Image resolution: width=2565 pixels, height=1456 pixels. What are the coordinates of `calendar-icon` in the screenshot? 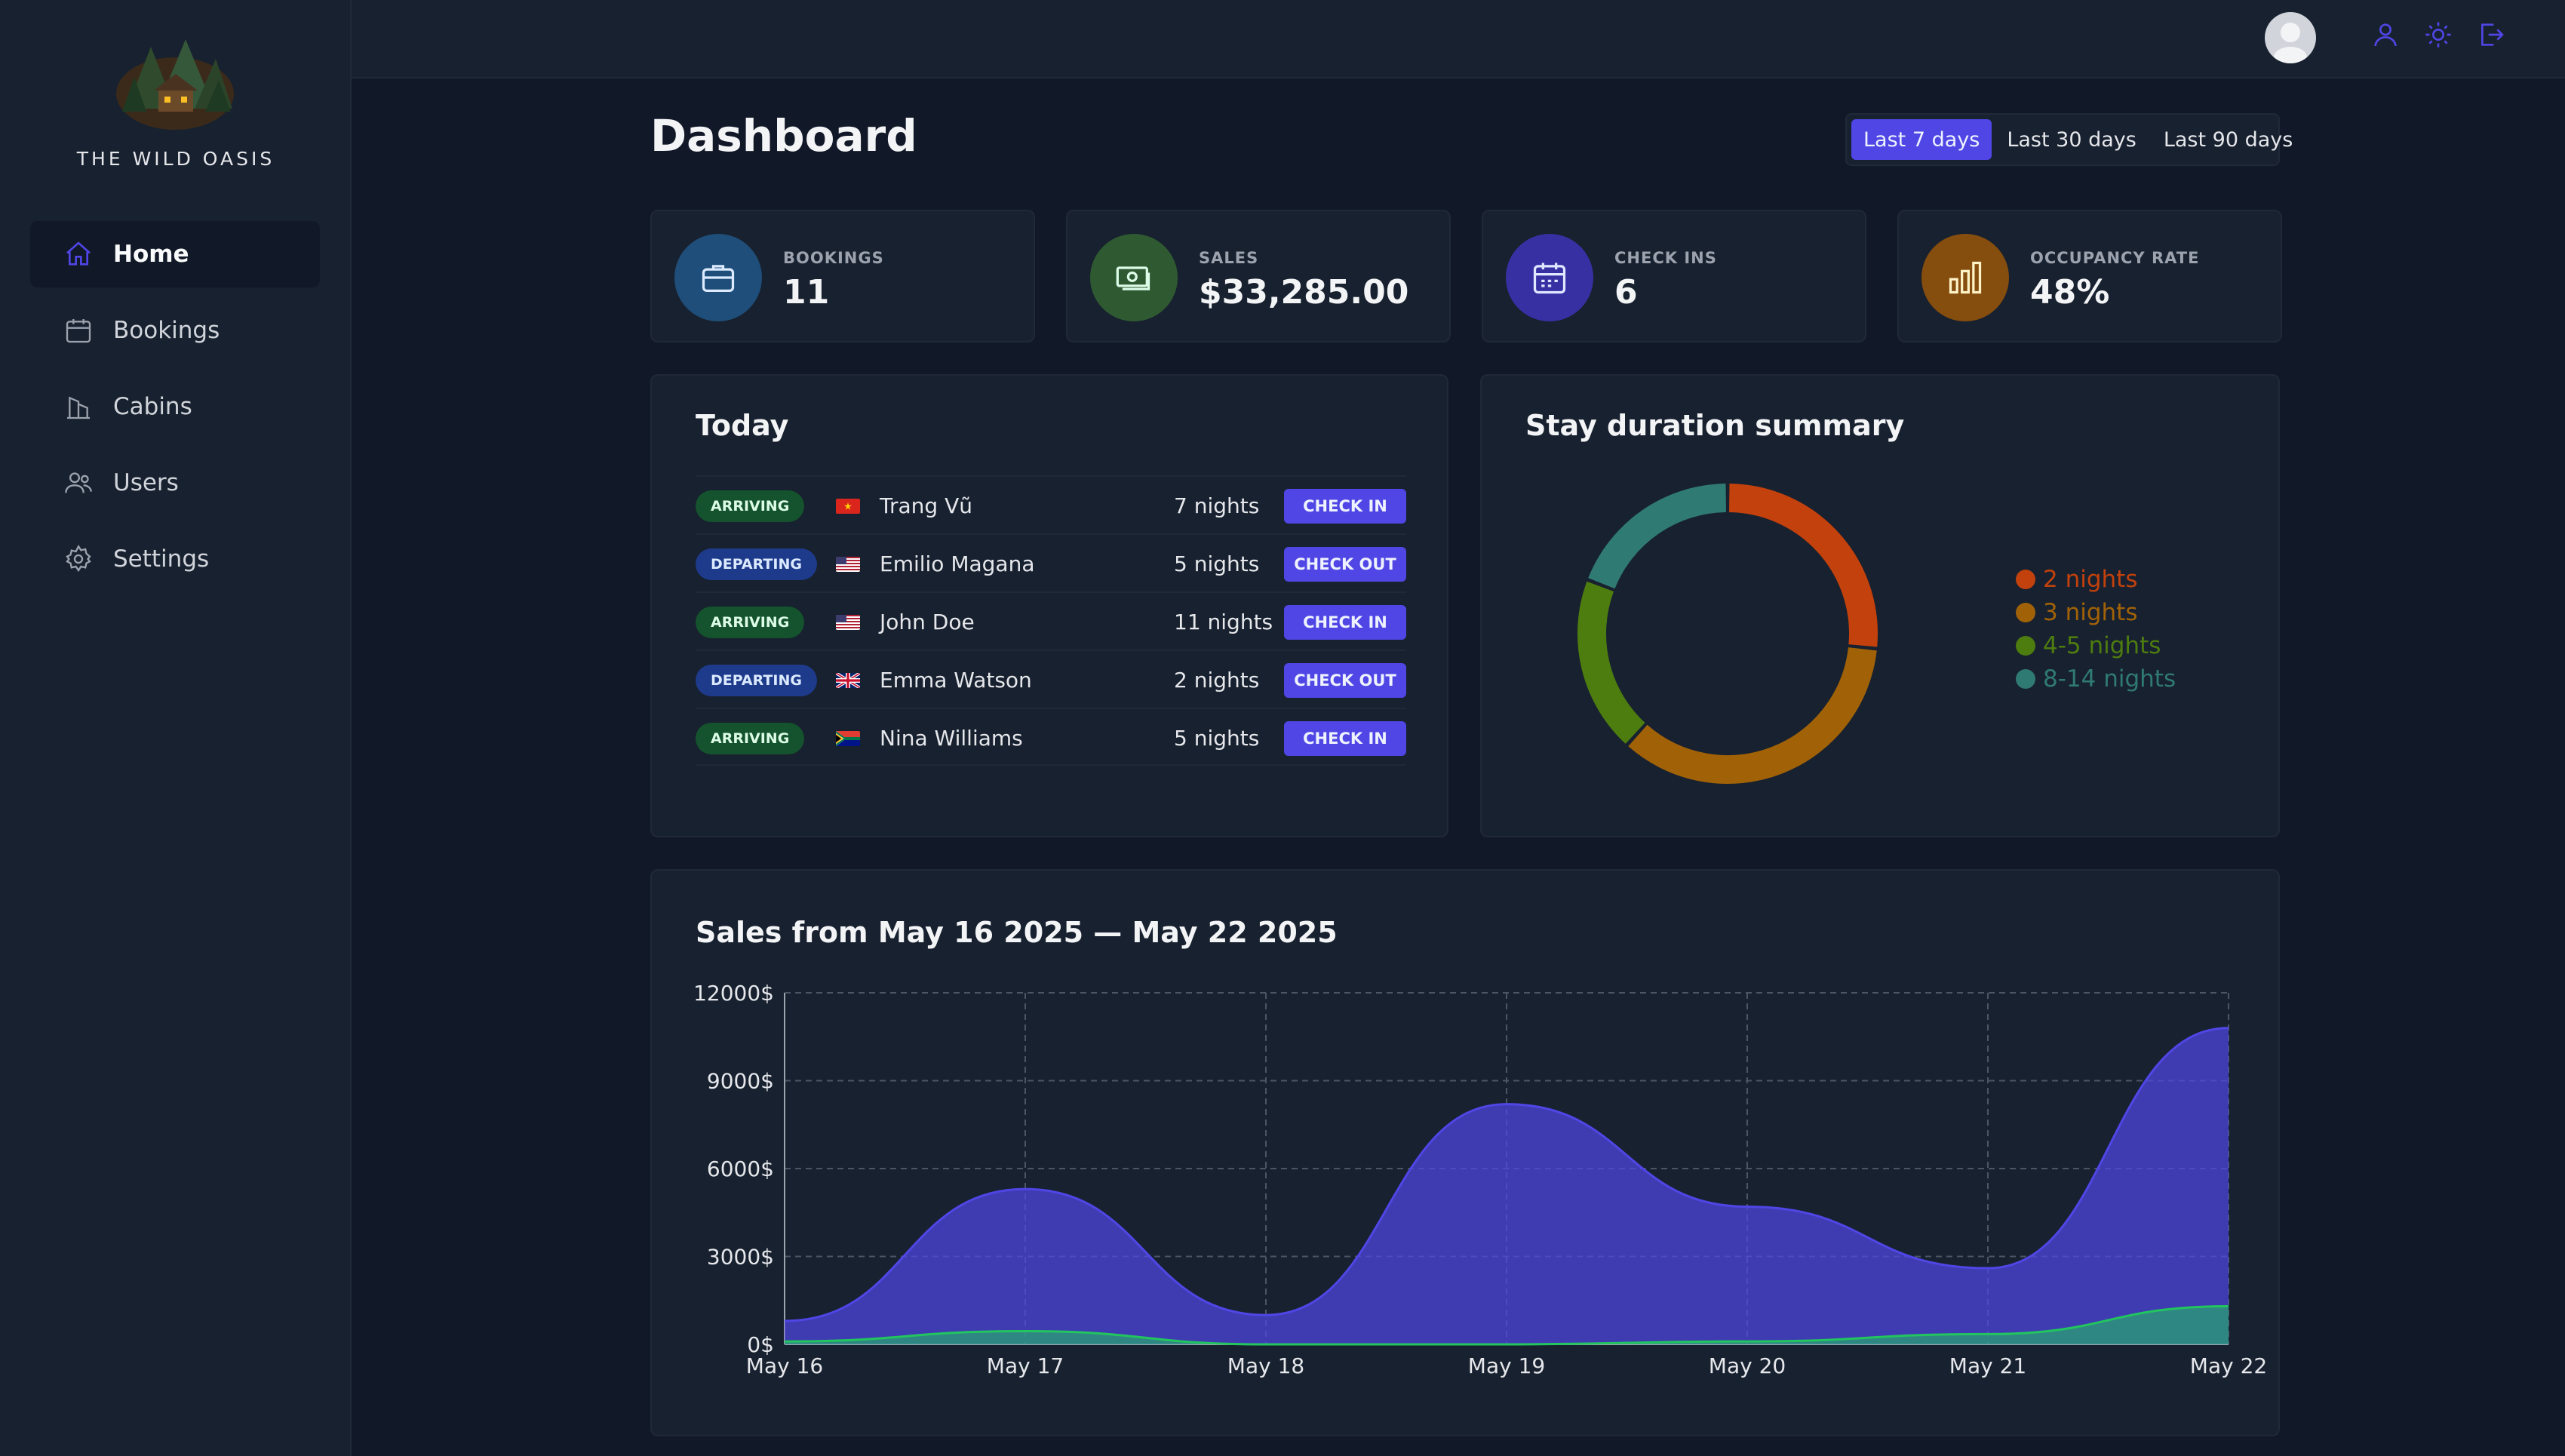 It's located at (78, 331).